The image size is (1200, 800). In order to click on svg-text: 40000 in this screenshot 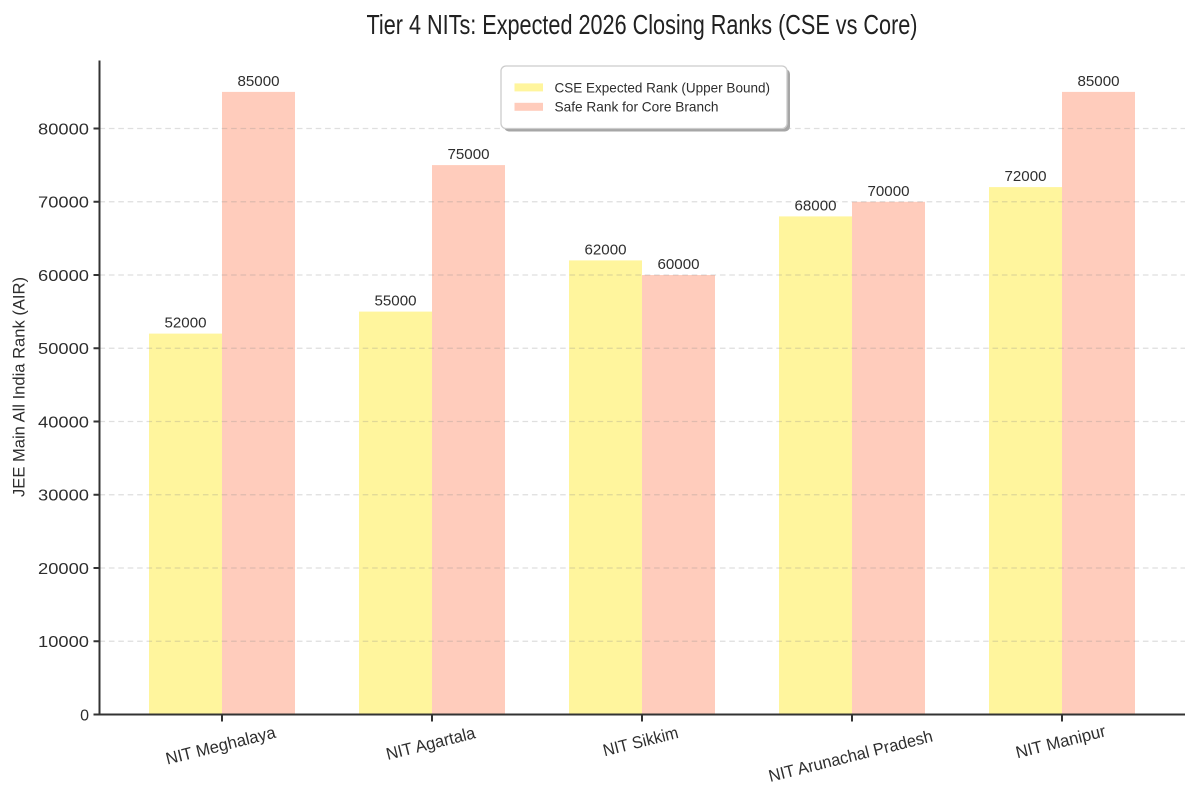, I will do `click(63, 422)`.